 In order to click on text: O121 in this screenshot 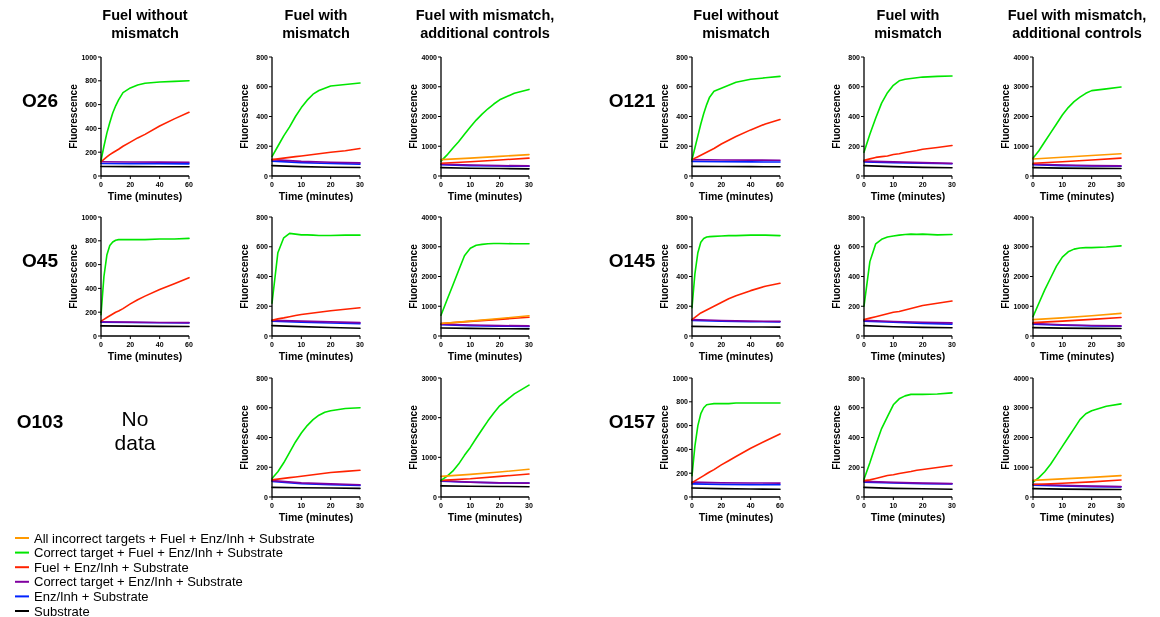, I will do `click(632, 100)`.